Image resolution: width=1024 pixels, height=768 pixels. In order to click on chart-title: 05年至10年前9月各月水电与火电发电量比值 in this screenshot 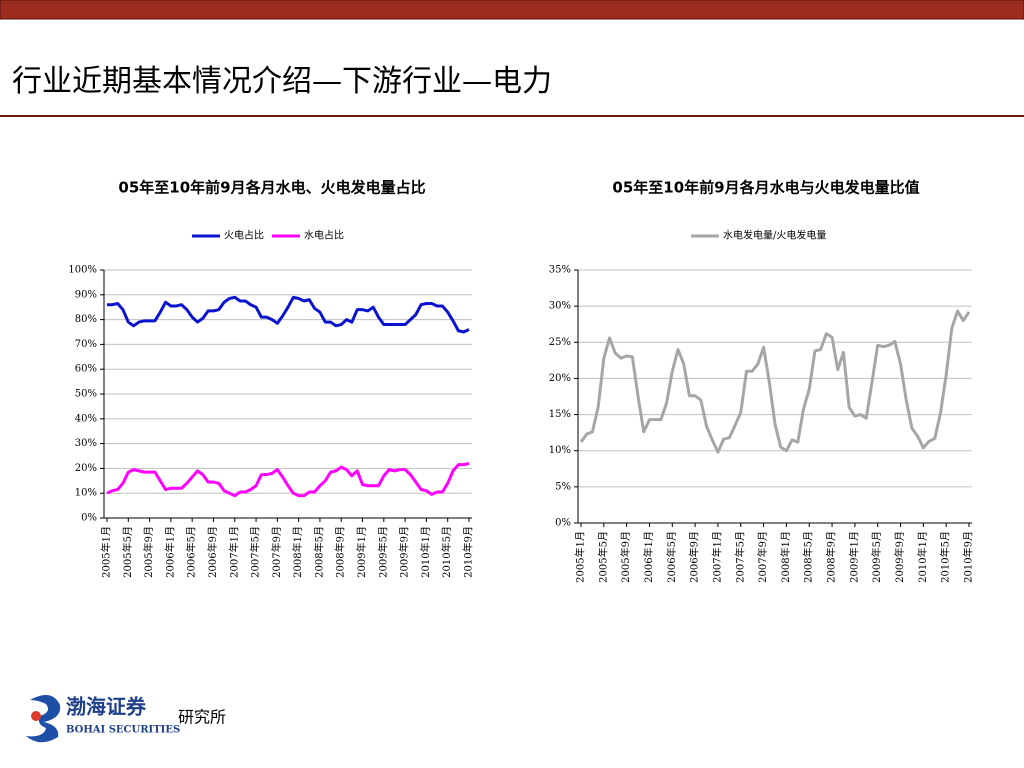, I will do `click(765, 188)`.